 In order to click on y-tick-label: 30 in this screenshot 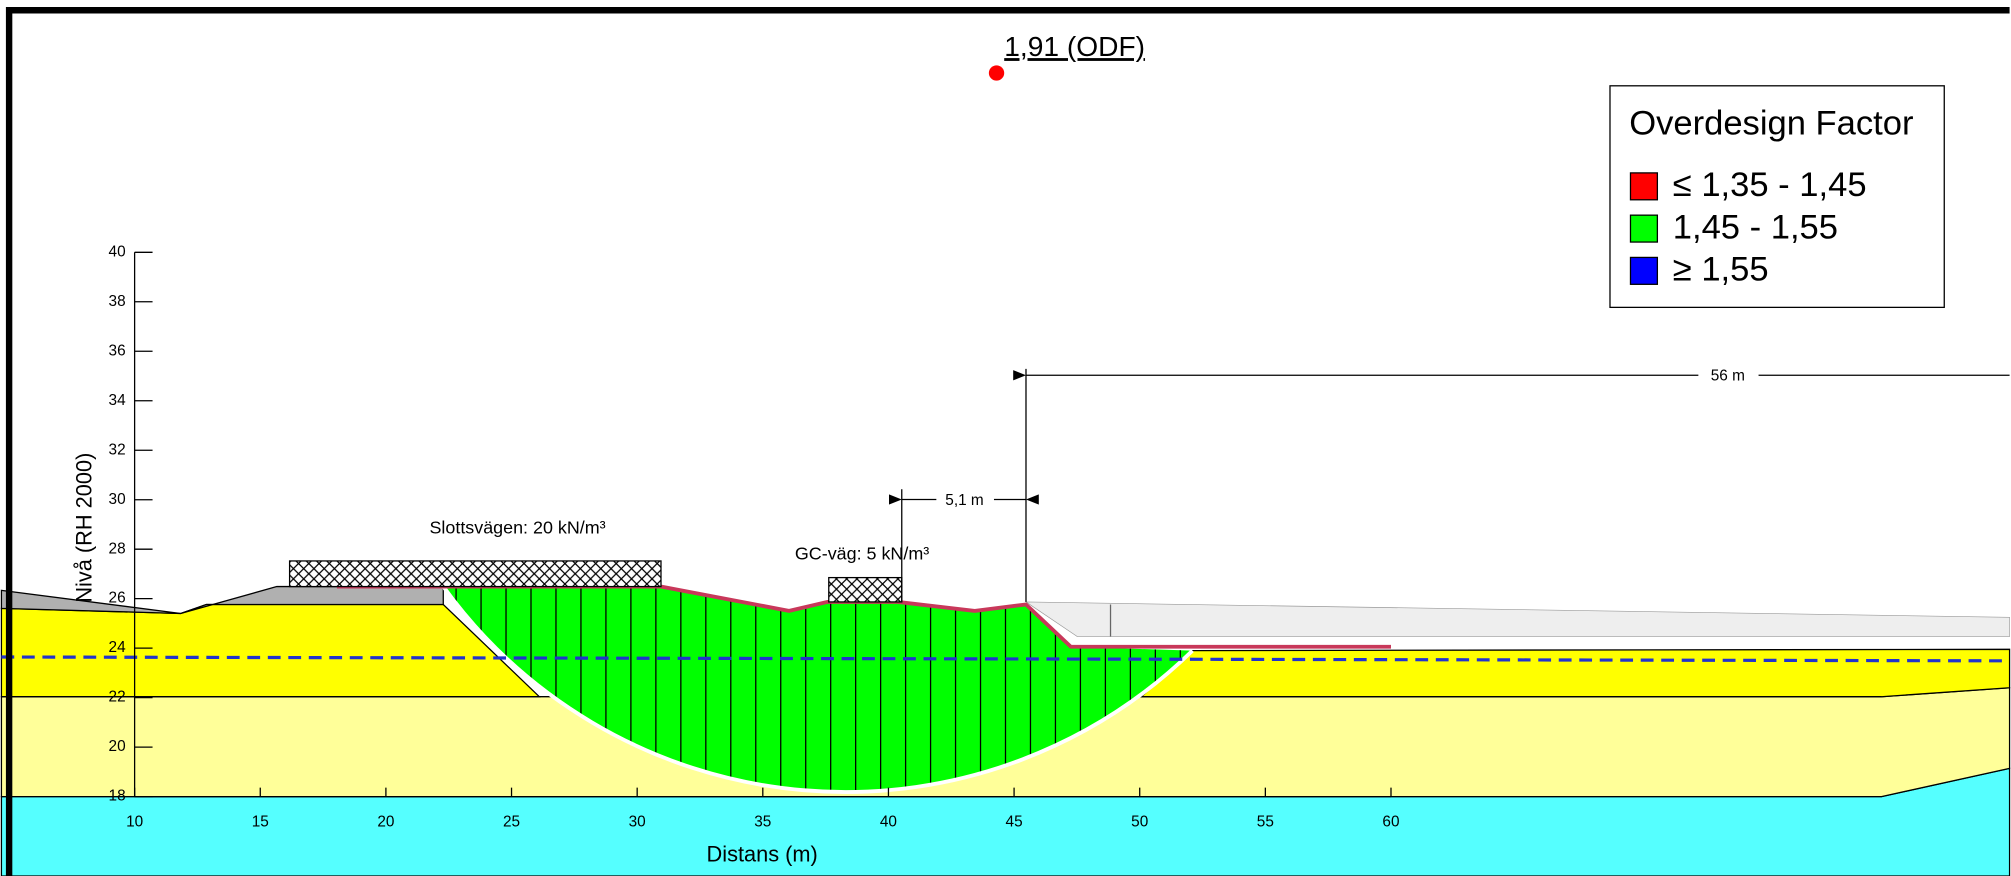, I will do `click(117, 499)`.